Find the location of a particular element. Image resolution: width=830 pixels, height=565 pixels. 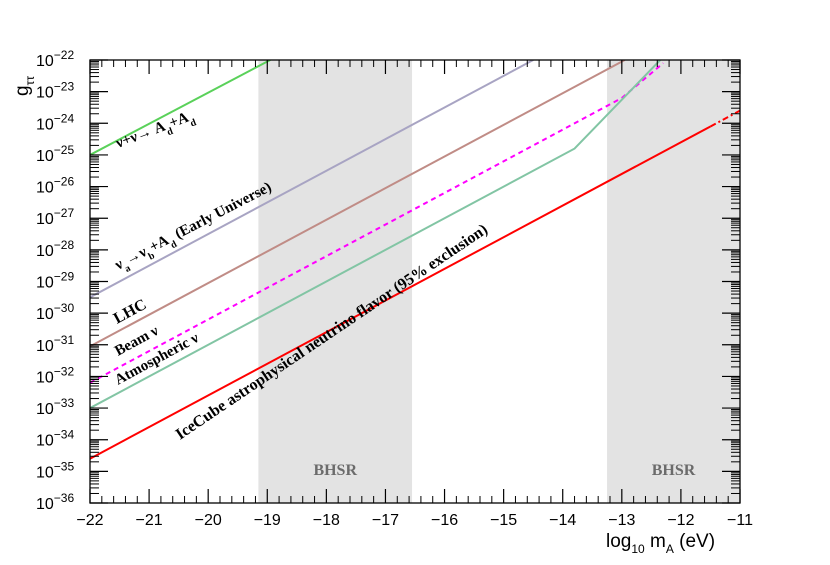

x-tick-label: −14 is located at coordinates (562, 520).